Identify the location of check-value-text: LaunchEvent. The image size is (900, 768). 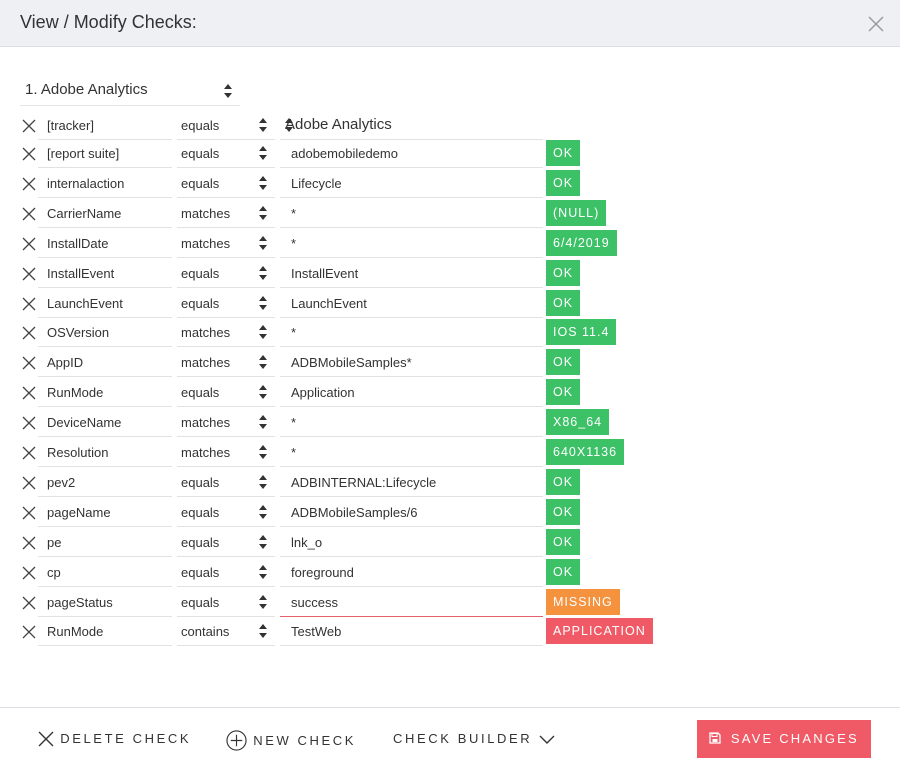
(329, 303).